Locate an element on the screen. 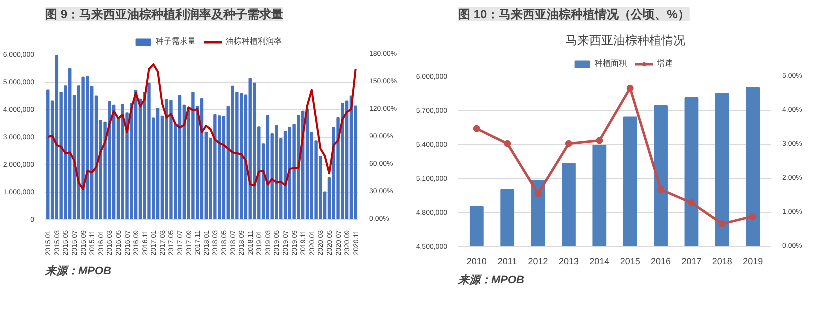 Image resolution: width=827 pixels, height=323 pixels. chart-subtitle: 马来西亚油棕种植情况 is located at coordinates (626, 41).